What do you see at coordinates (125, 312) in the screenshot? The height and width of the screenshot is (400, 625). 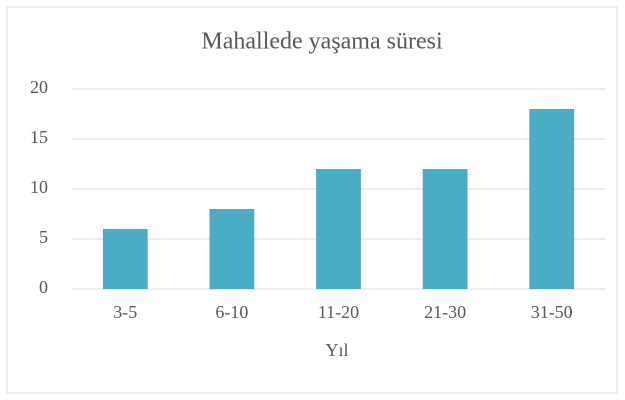 I see `x-tick-label: 3-5` at bounding box center [125, 312].